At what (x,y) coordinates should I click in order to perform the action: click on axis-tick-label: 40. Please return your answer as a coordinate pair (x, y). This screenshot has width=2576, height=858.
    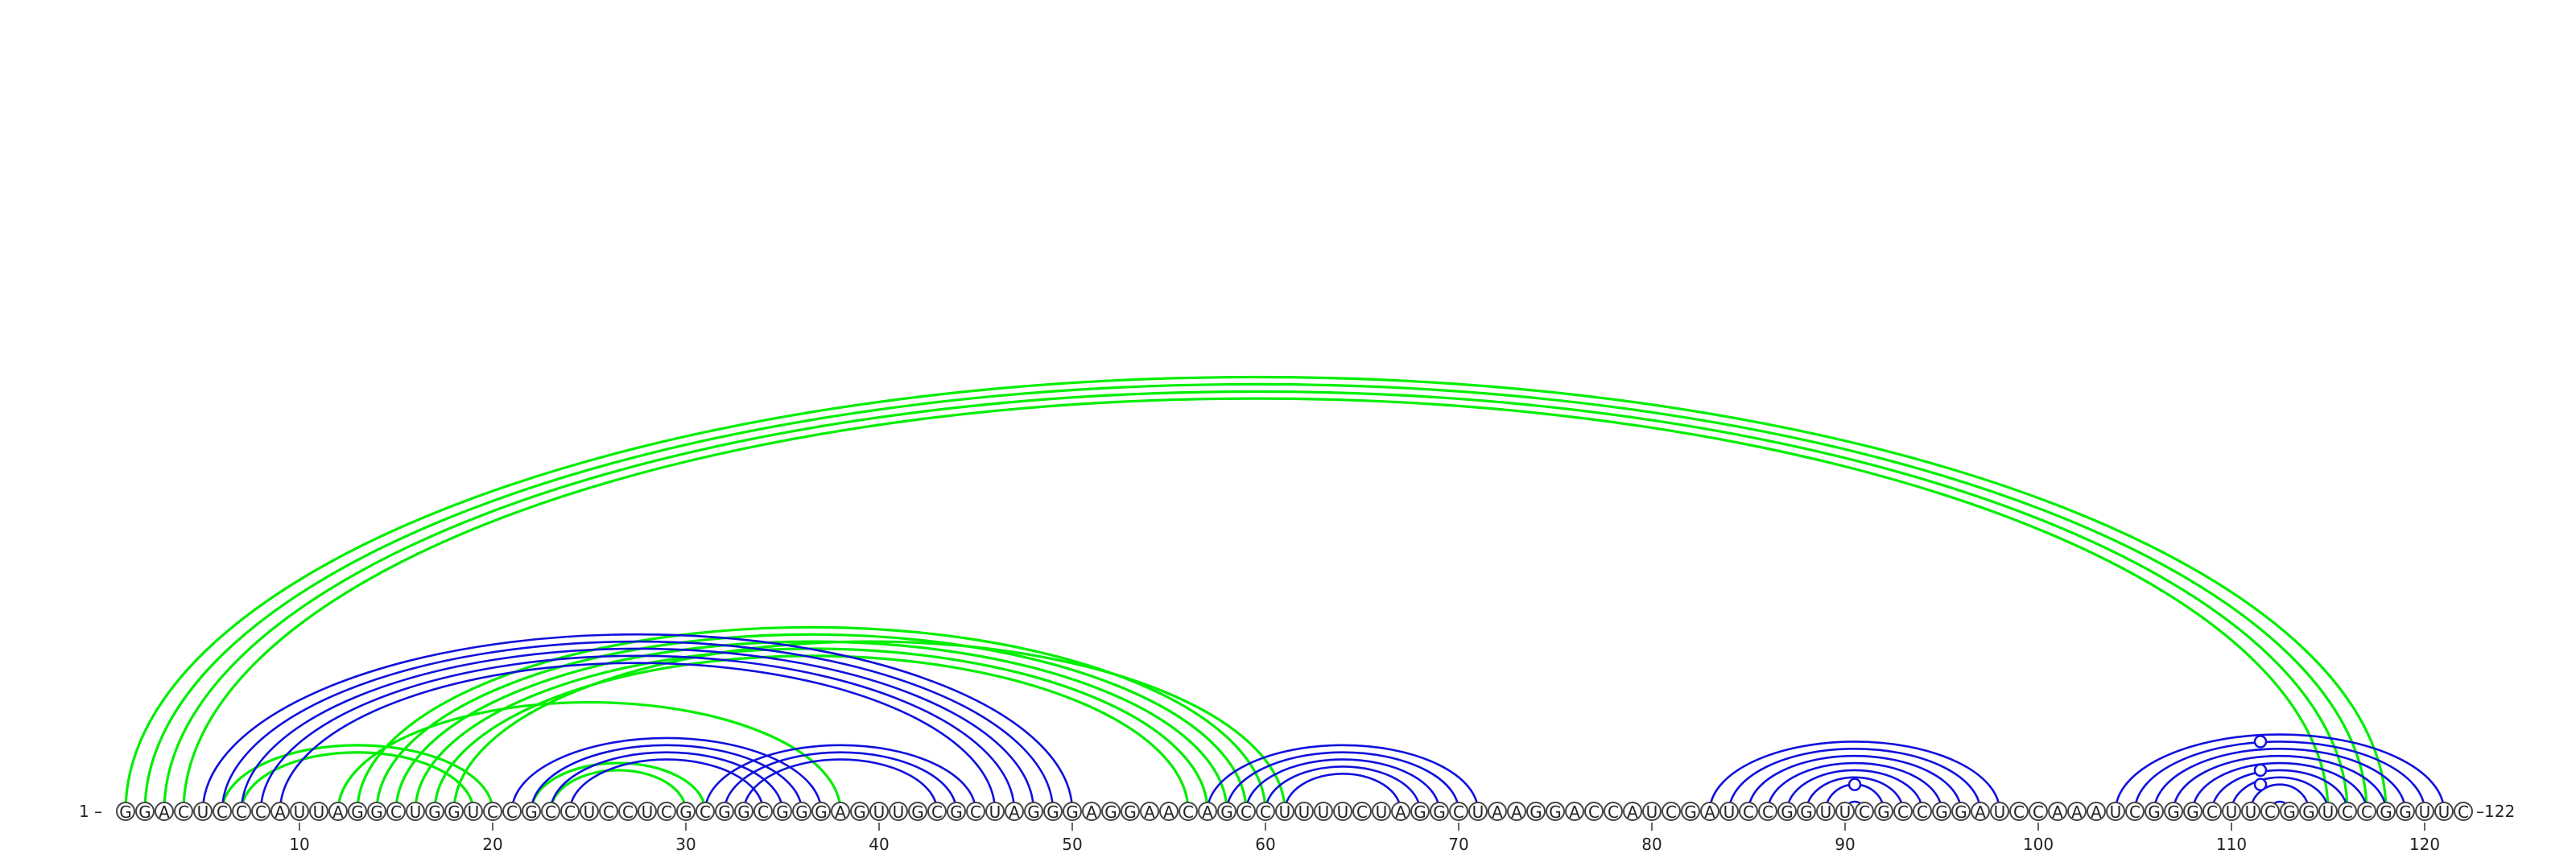
    Looking at the image, I should click on (879, 845).